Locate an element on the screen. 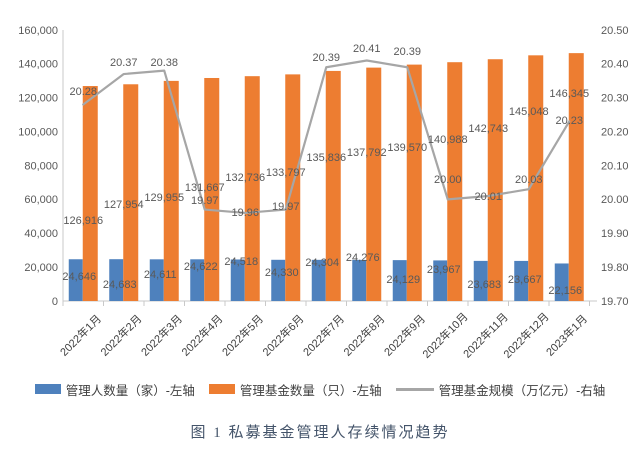 This screenshot has width=640, height=467. right-axis-tick-label: 20.50 is located at coordinates (615, 31).